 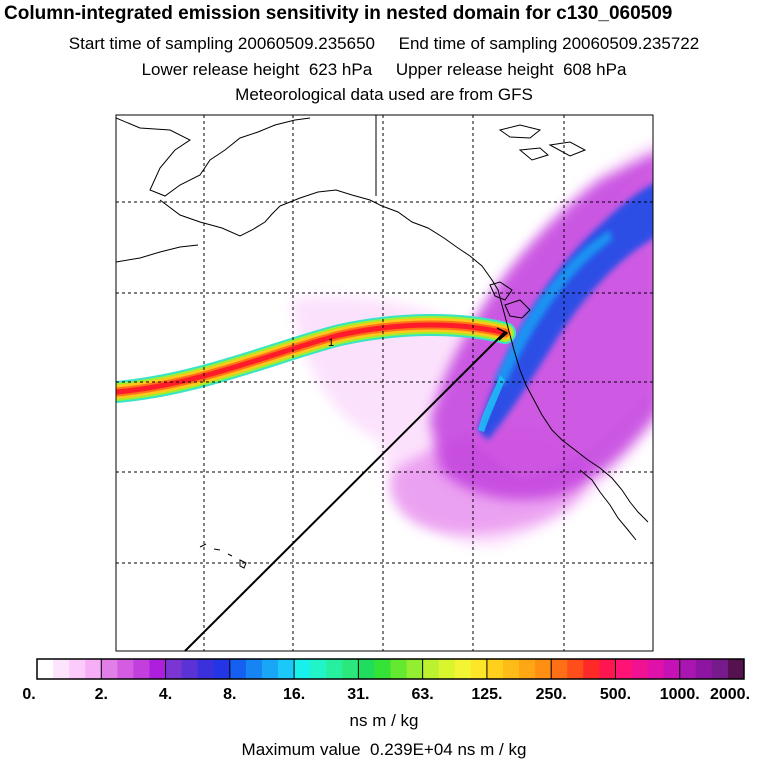 I want to click on colorbar-tick-label: 500., so click(x=615, y=694).